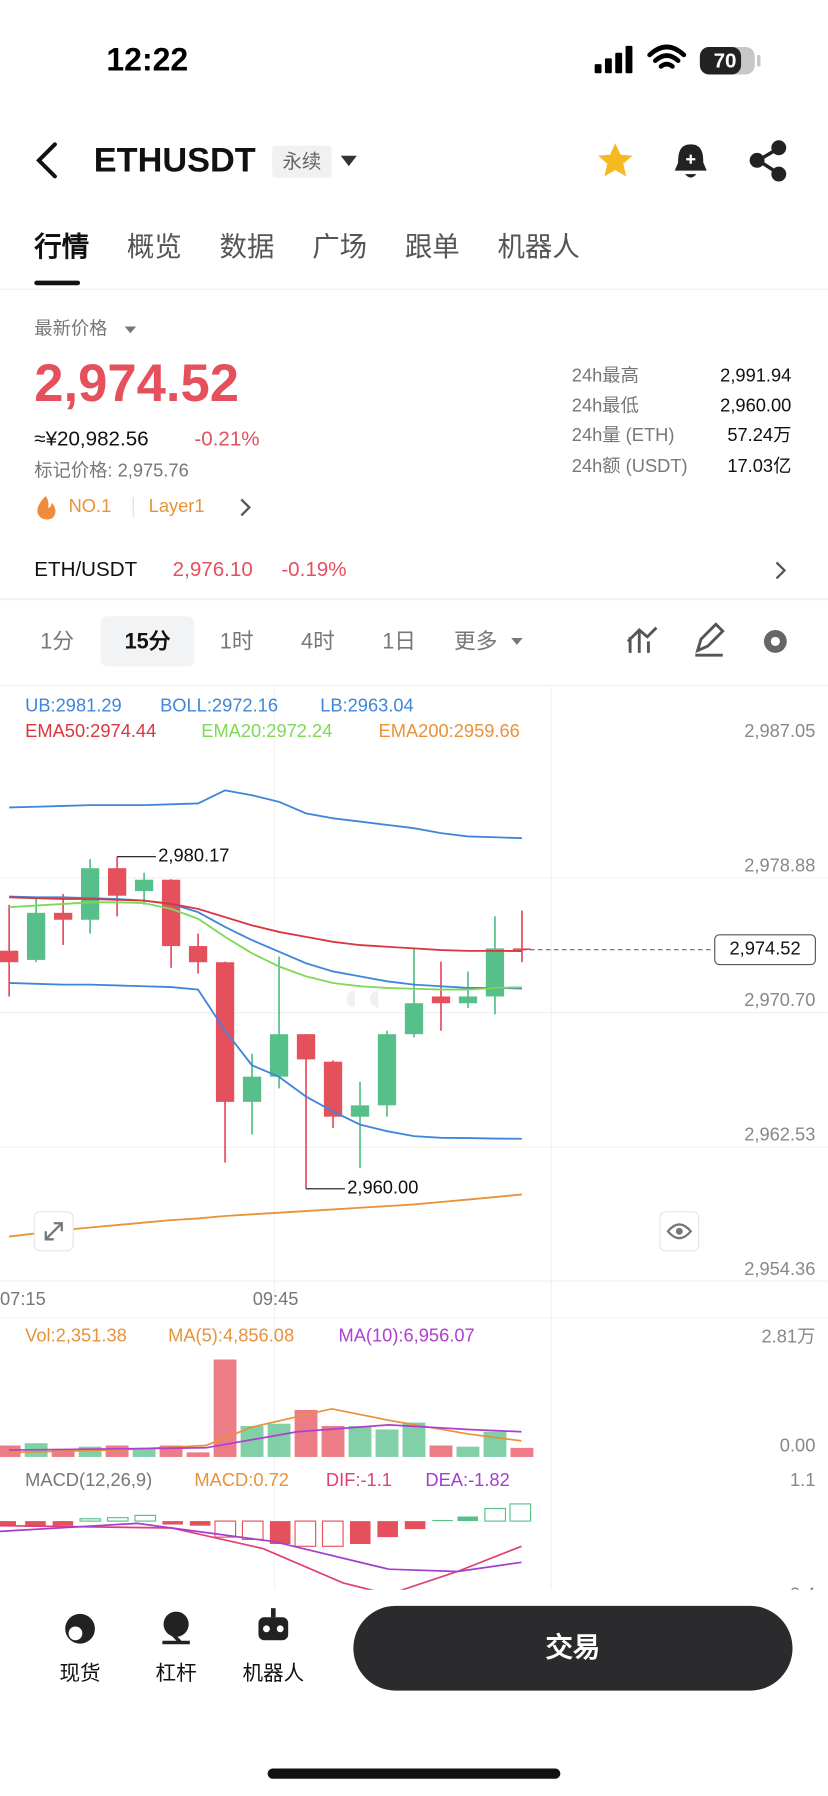  I want to click on tab: 跟单, so click(432, 246).